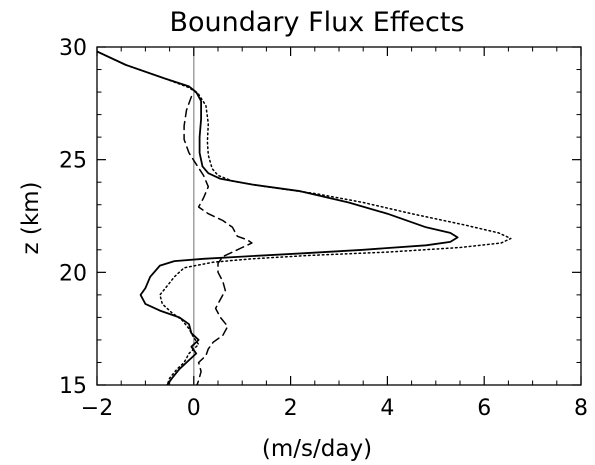 The height and width of the screenshot is (465, 595). Describe the element at coordinates (73, 161) in the screenshot. I see `y-tick-label: 25` at that location.